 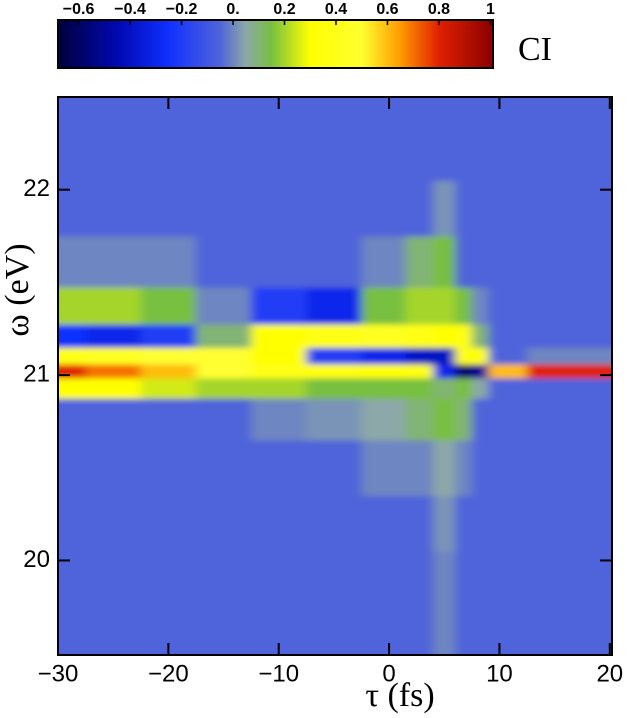 What do you see at coordinates (232, 9) in the screenshot?
I see `colorbar-tick-label: 0.` at bounding box center [232, 9].